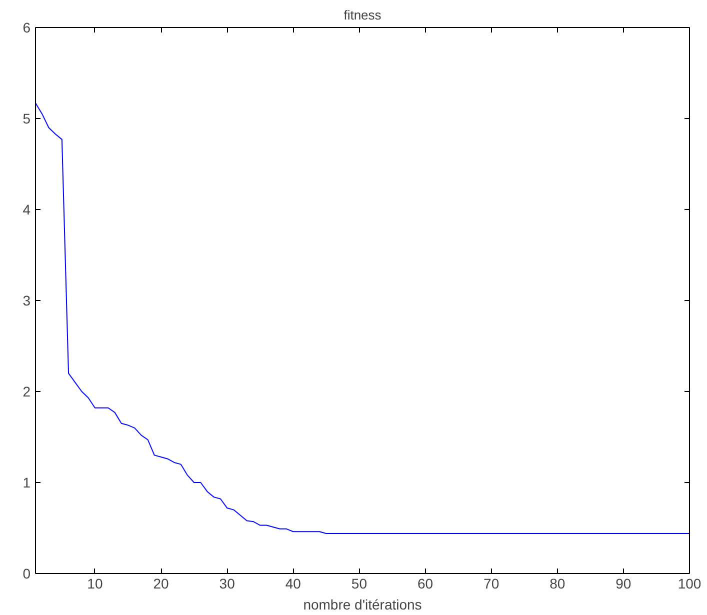 This screenshot has width=707, height=615. I want to click on x-tick-label: 80, so click(558, 584).